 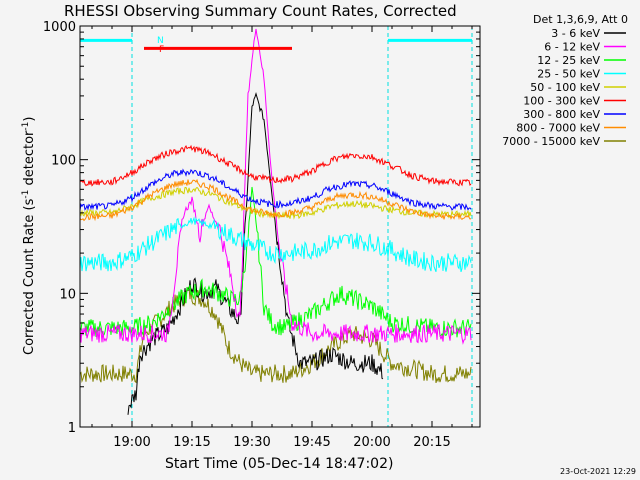 What do you see at coordinates (568, 74) in the screenshot?
I see `legend-label-3: 25 - 50 keV` at bounding box center [568, 74].